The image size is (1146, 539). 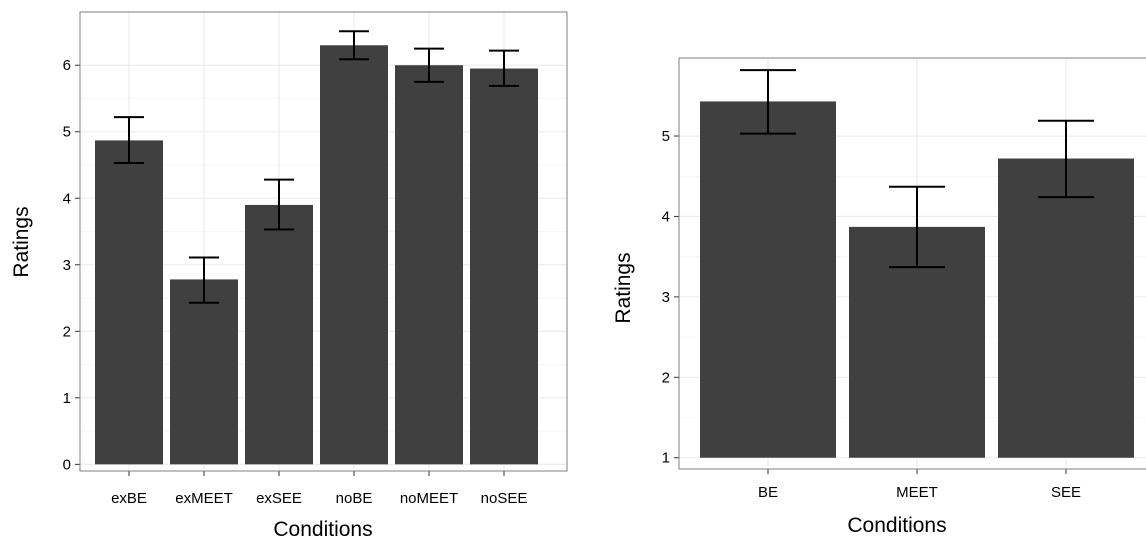 I want to click on x-tick-label-noBE: noBE, so click(x=354, y=498).